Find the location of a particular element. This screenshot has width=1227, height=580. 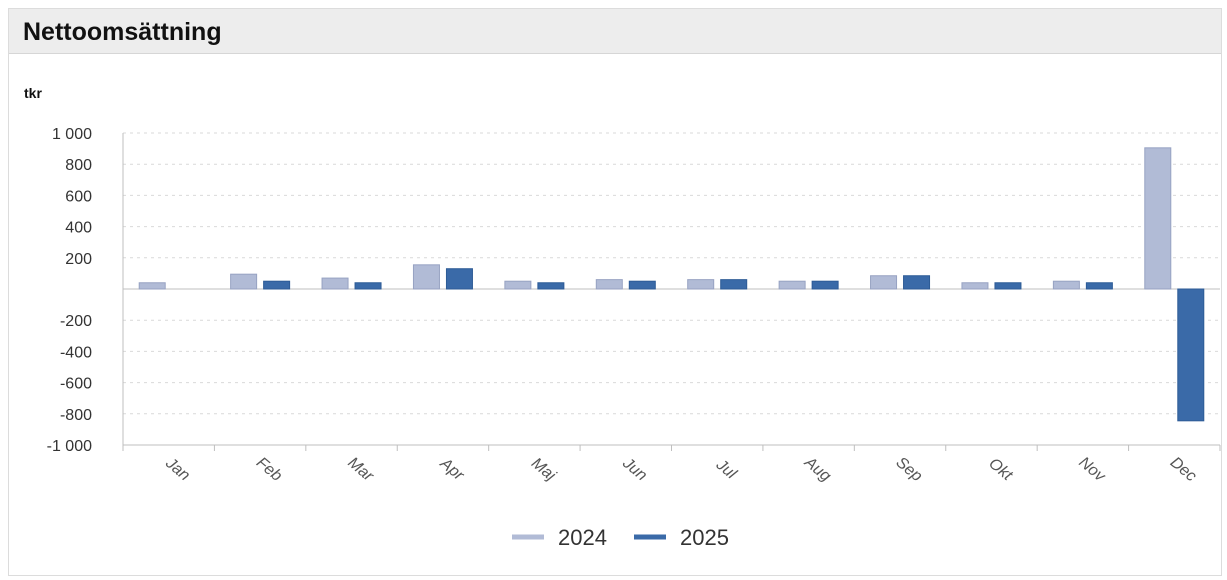

x-tick-label: Dec is located at coordinates (1183, 469).